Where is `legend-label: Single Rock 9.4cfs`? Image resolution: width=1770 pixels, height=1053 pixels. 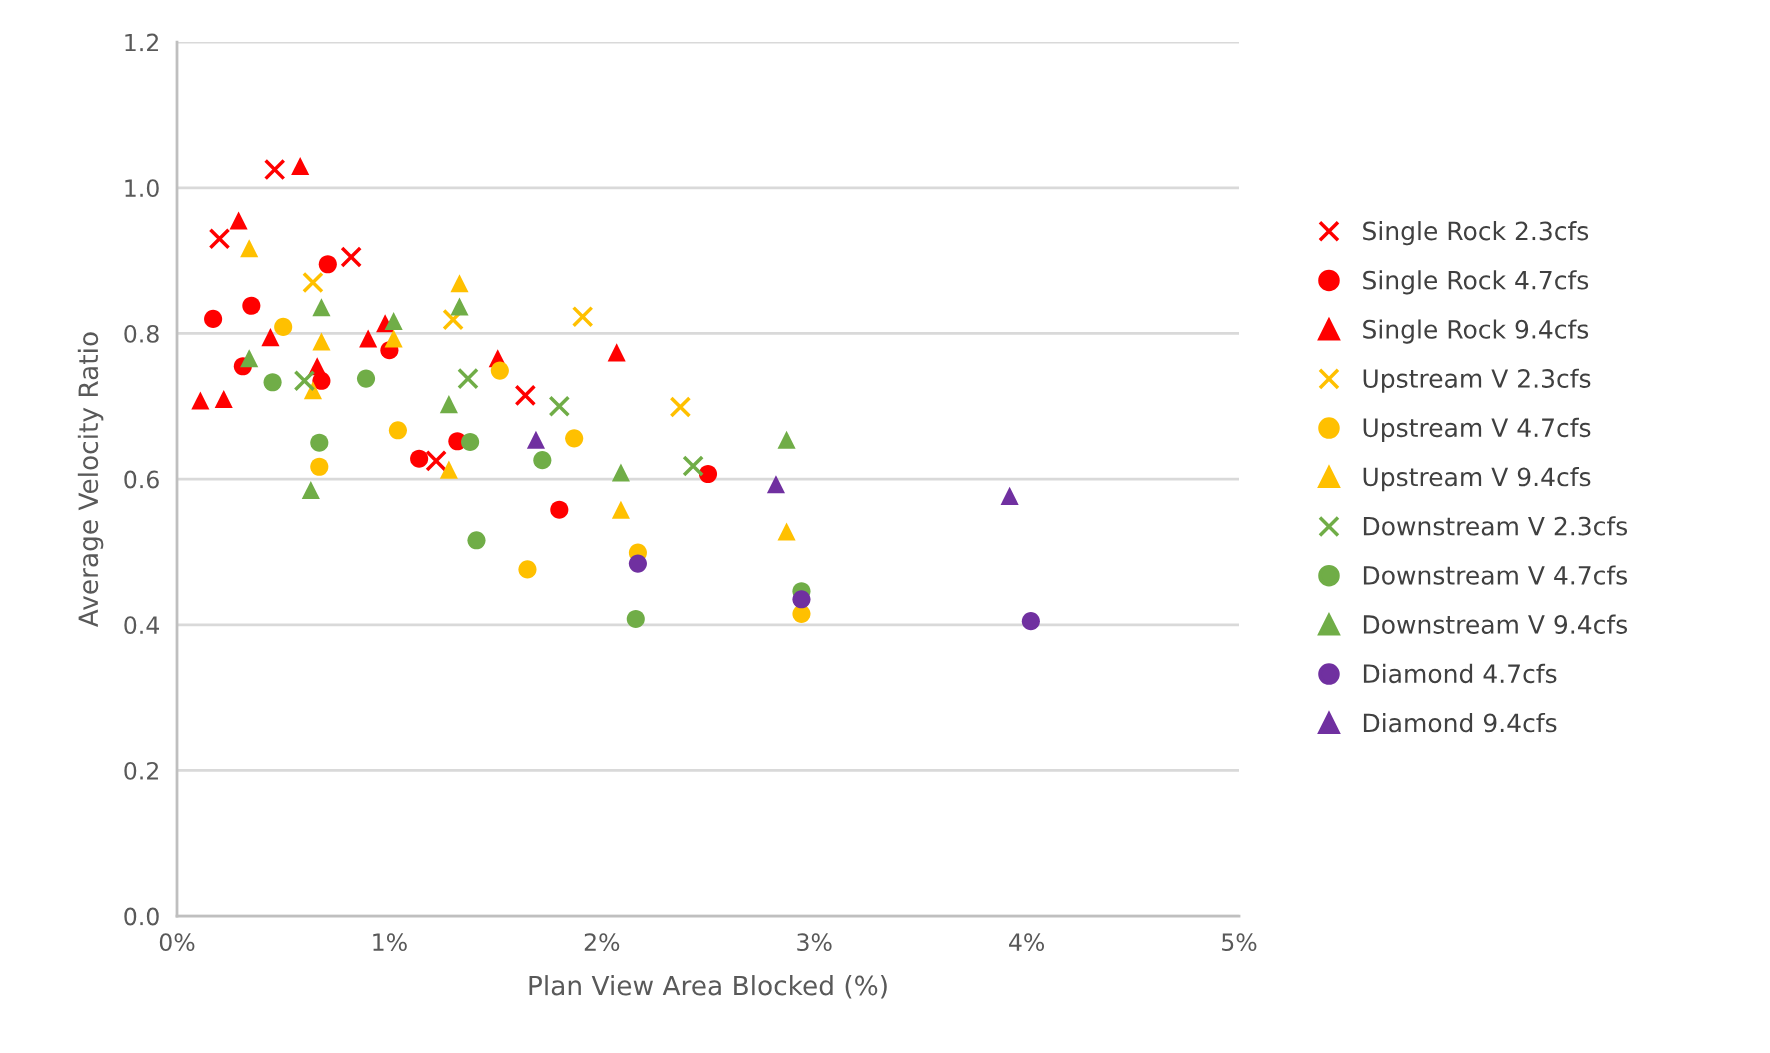
legend-label: Single Rock 9.4cfs is located at coordinates (1476, 331).